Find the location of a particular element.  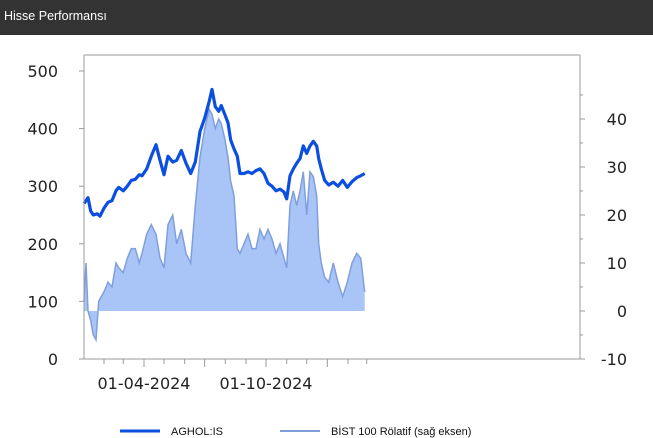

page-header: Hisse Performansı is located at coordinates (326, 17).